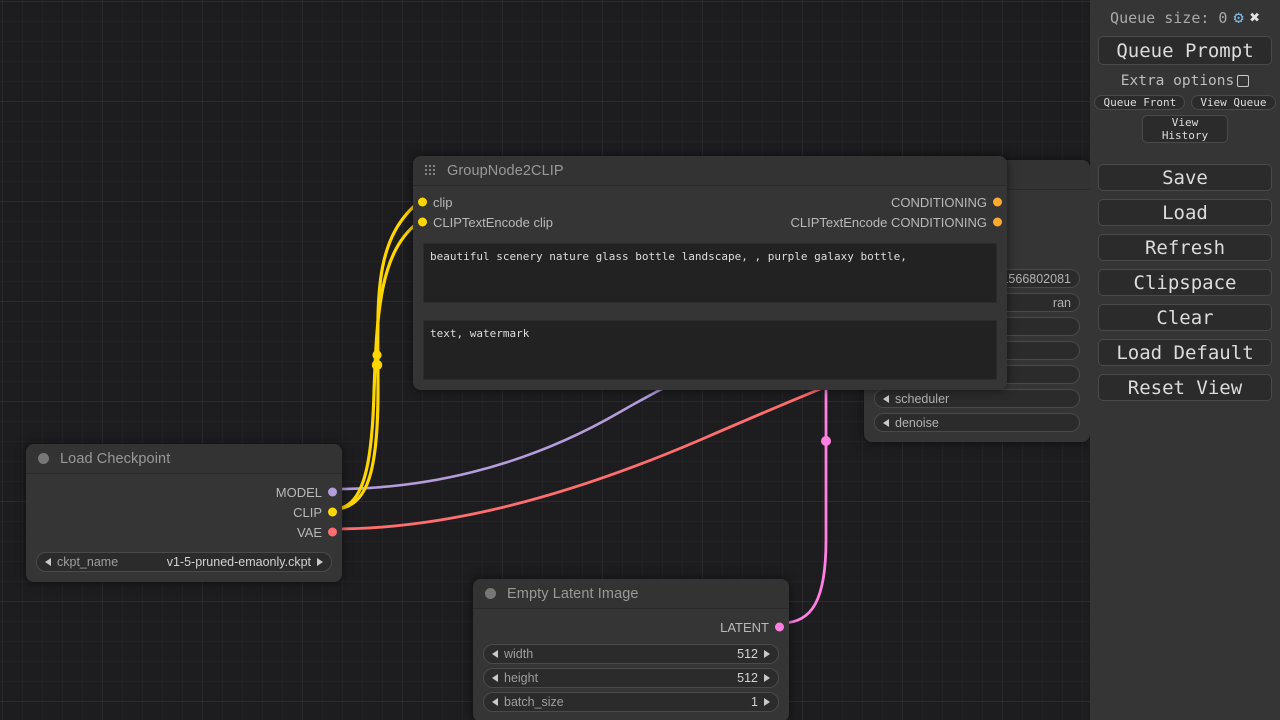 The height and width of the screenshot is (720, 1280). What do you see at coordinates (1185, 50) in the screenshot?
I see `queue-prompt-button: Queue Prompt` at bounding box center [1185, 50].